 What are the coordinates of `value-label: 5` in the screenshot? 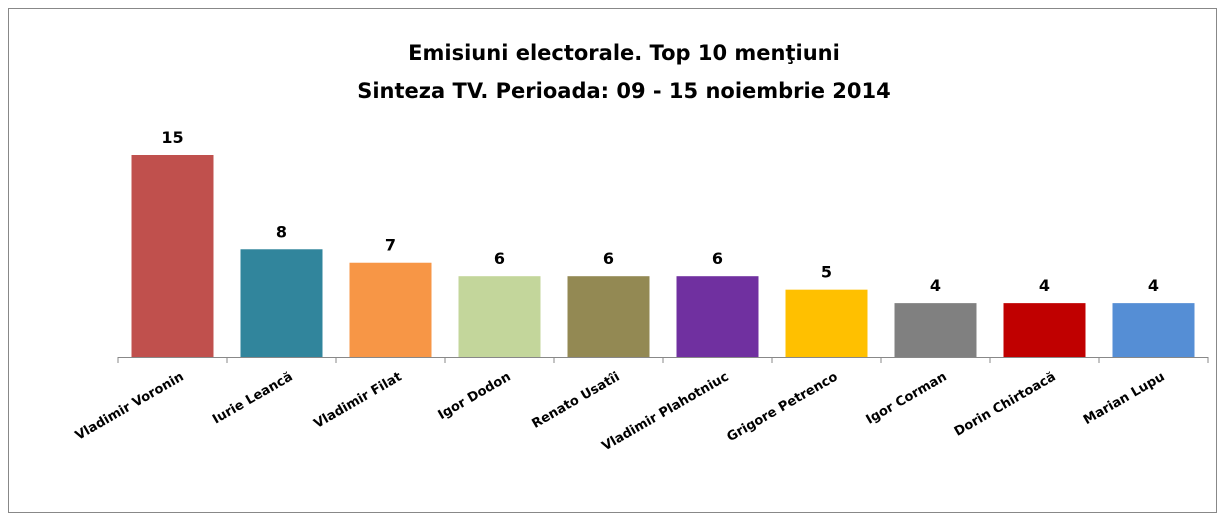 It's located at (826, 272).